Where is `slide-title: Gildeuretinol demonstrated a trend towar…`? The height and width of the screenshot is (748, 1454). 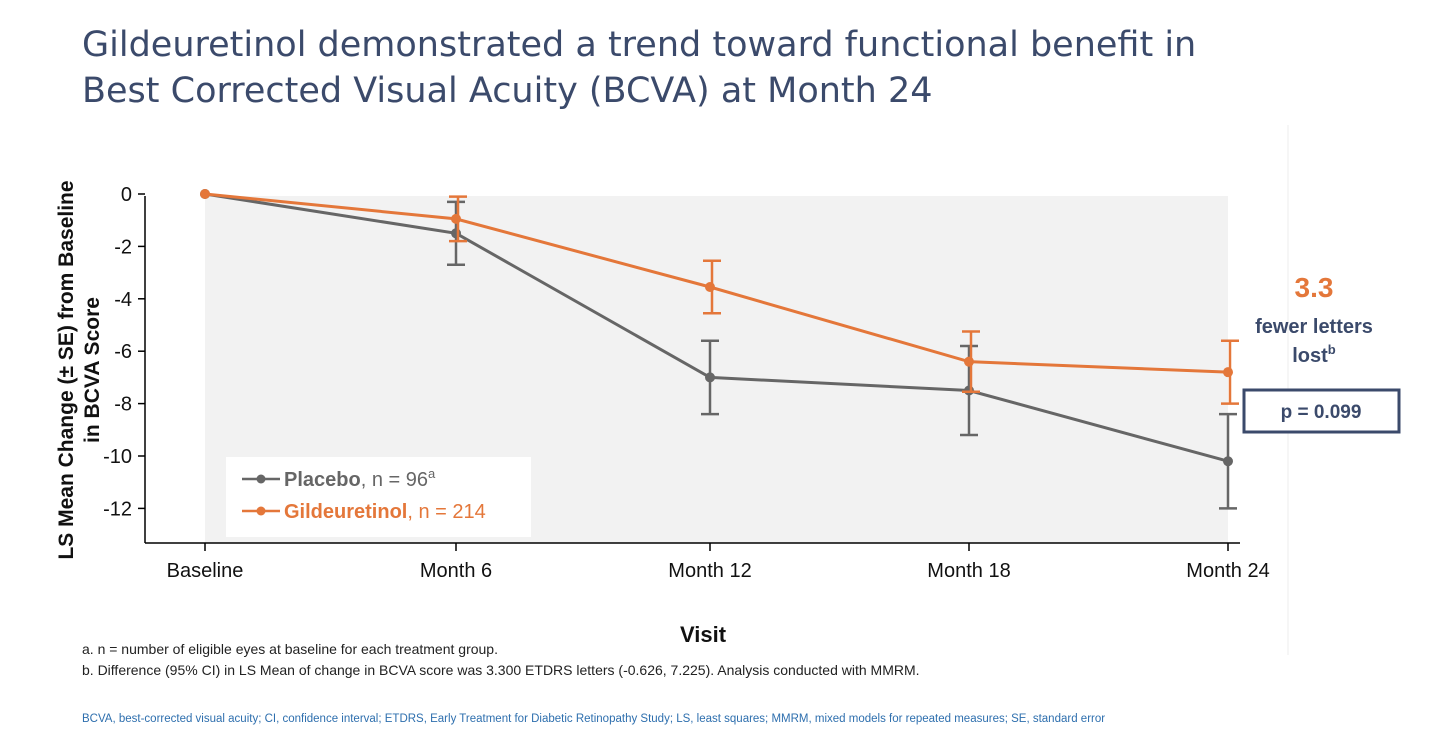
slide-title: Gildeuretinol demonstrated a trend towar… is located at coordinates (682, 68).